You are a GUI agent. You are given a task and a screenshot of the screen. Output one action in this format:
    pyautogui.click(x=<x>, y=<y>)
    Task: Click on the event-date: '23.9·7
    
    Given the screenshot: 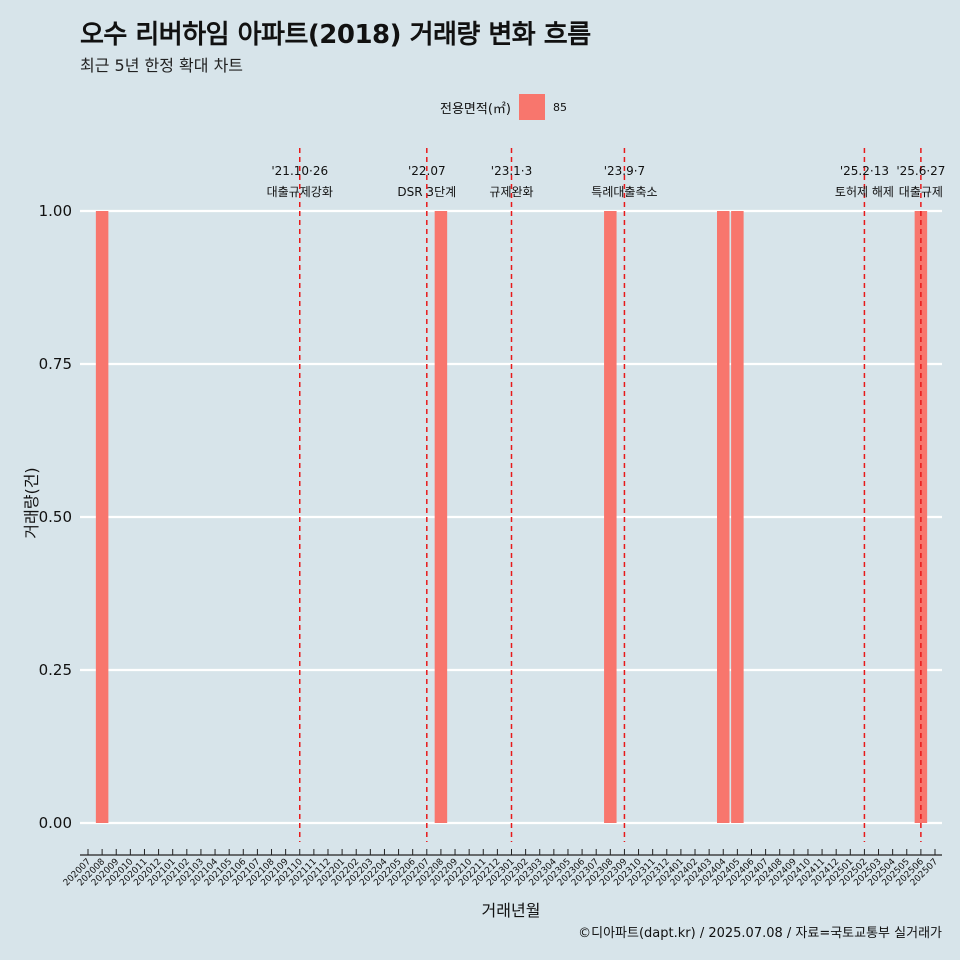 What is the action you would take?
    pyautogui.click(x=624, y=171)
    